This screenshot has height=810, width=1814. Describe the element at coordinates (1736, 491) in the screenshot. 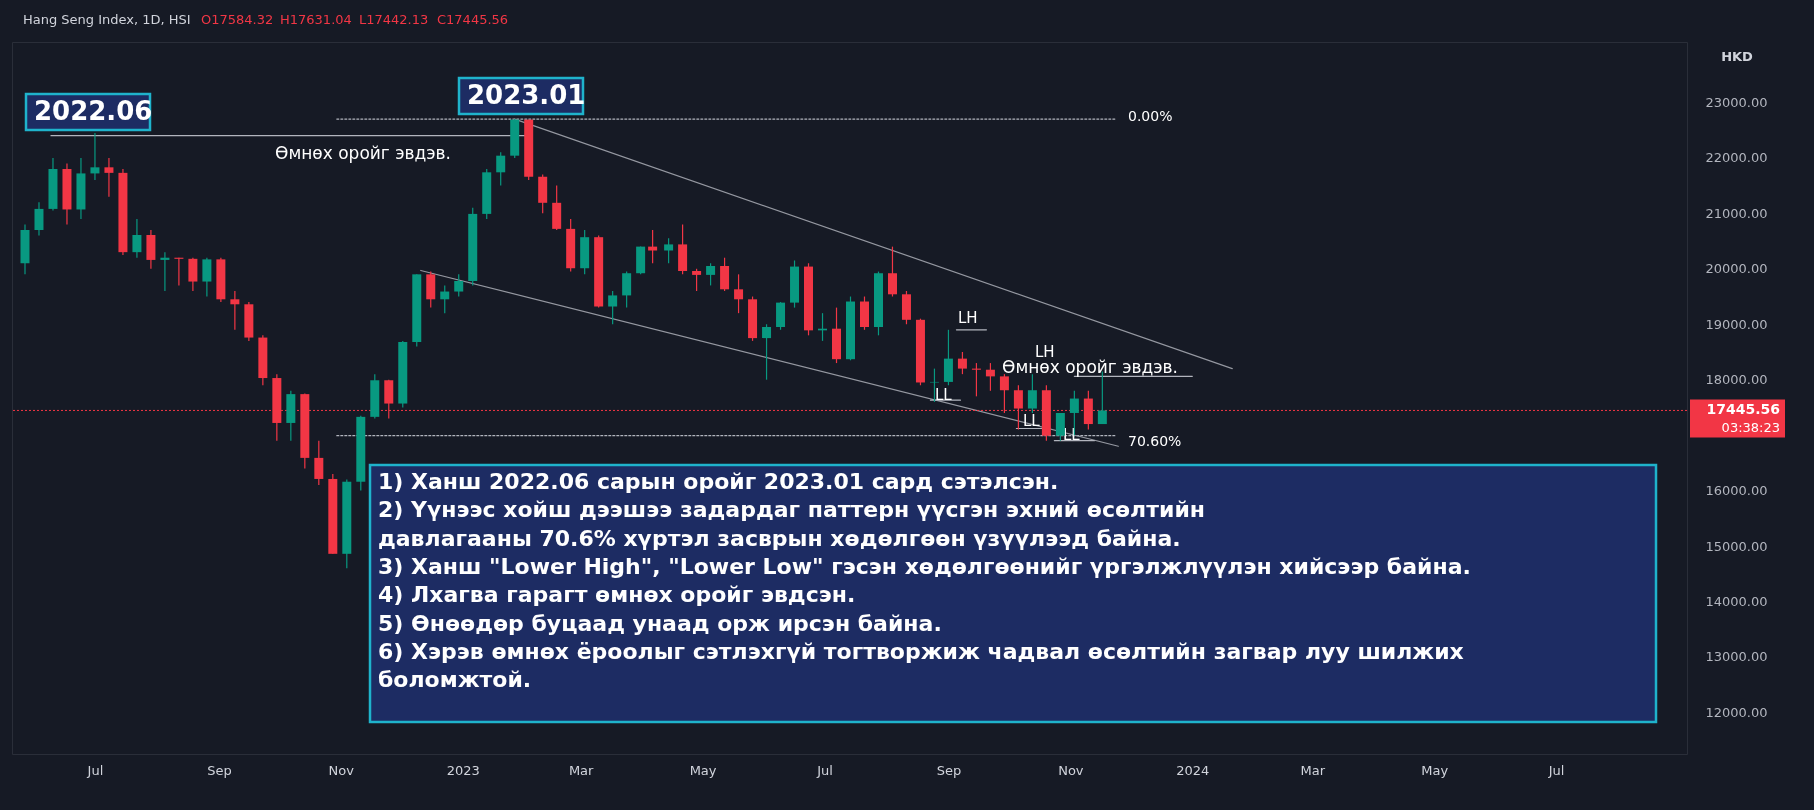

I see `y-tick-label: 16000.00` at that location.